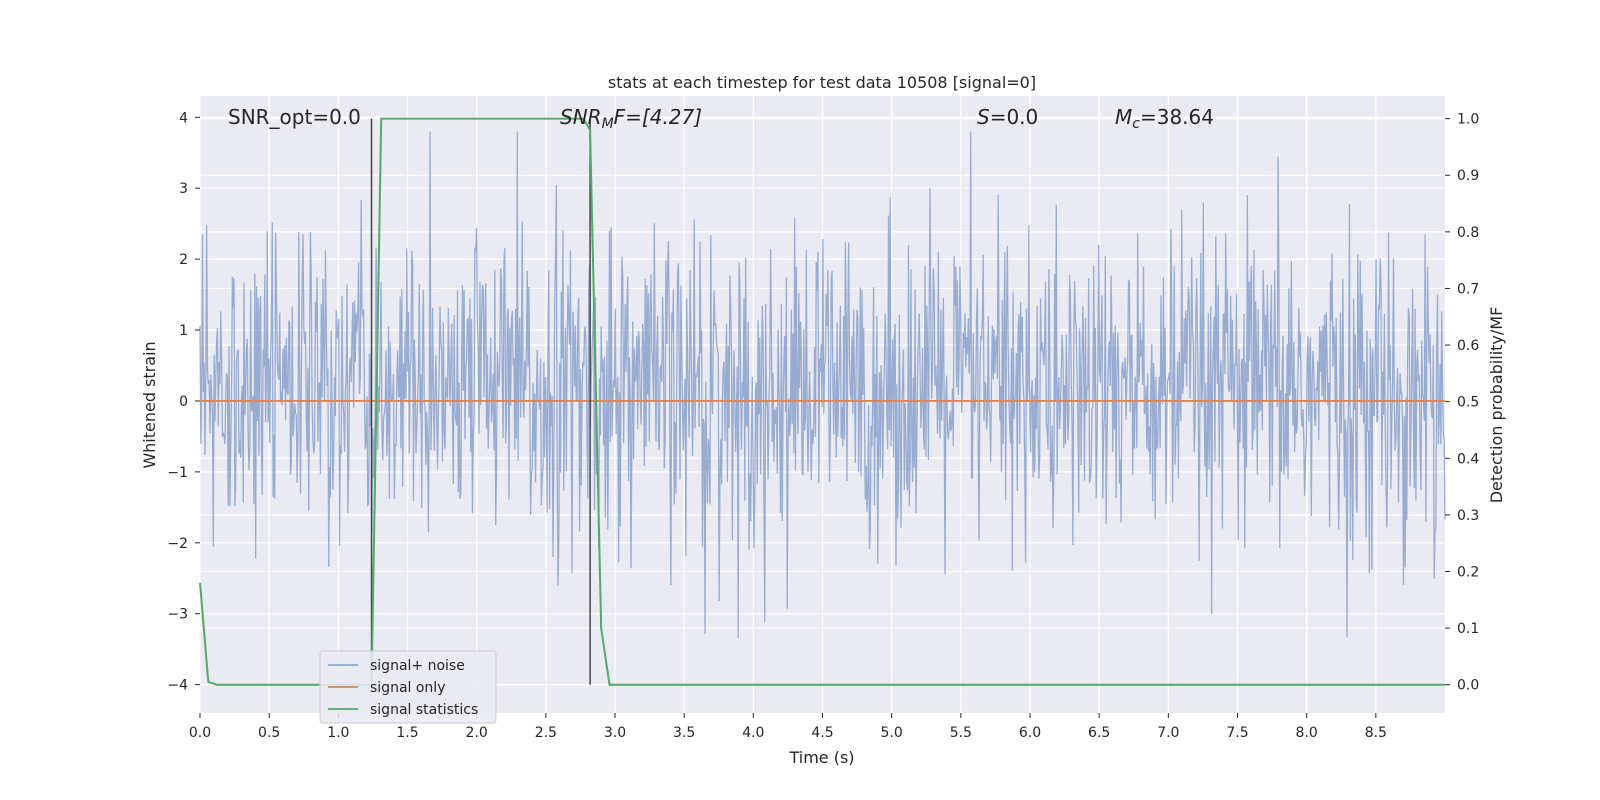 The image size is (1600, 800). Describe the element at coordinates (983, 117) in the screenshot. I see `annotation-s-base: S` at that location.